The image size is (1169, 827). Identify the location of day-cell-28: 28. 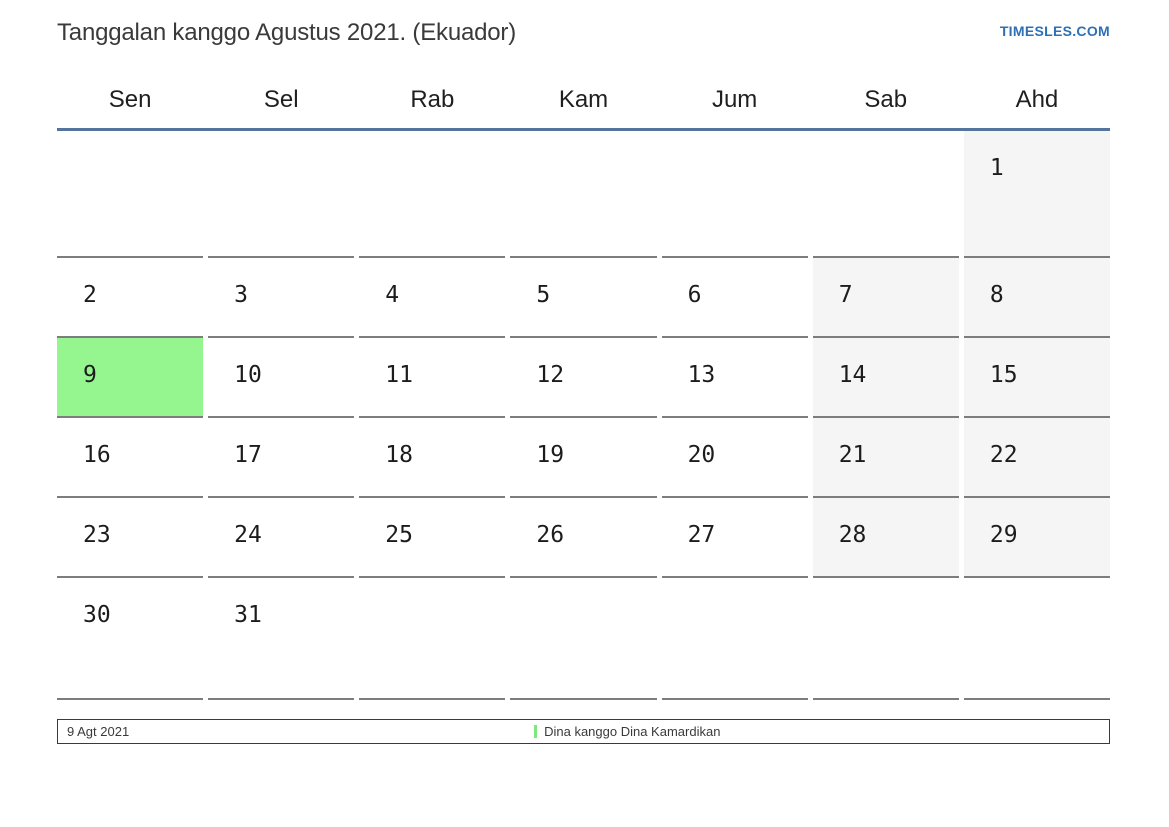
(885, 538).